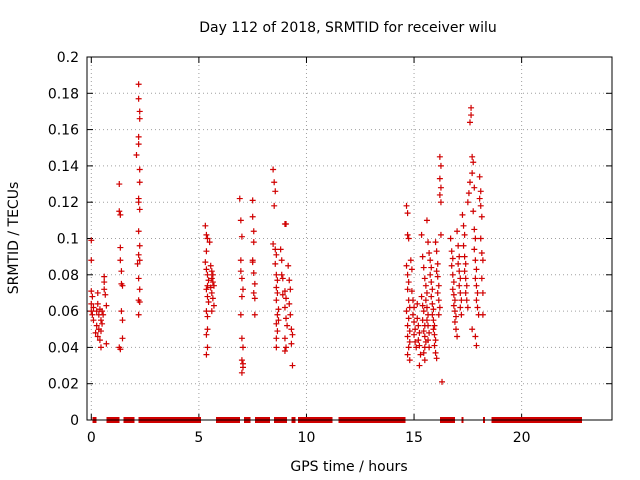  Describe the element at coordinates (63, 348) in the screenshot. I see `y-tick-label: 0.04` at that location.